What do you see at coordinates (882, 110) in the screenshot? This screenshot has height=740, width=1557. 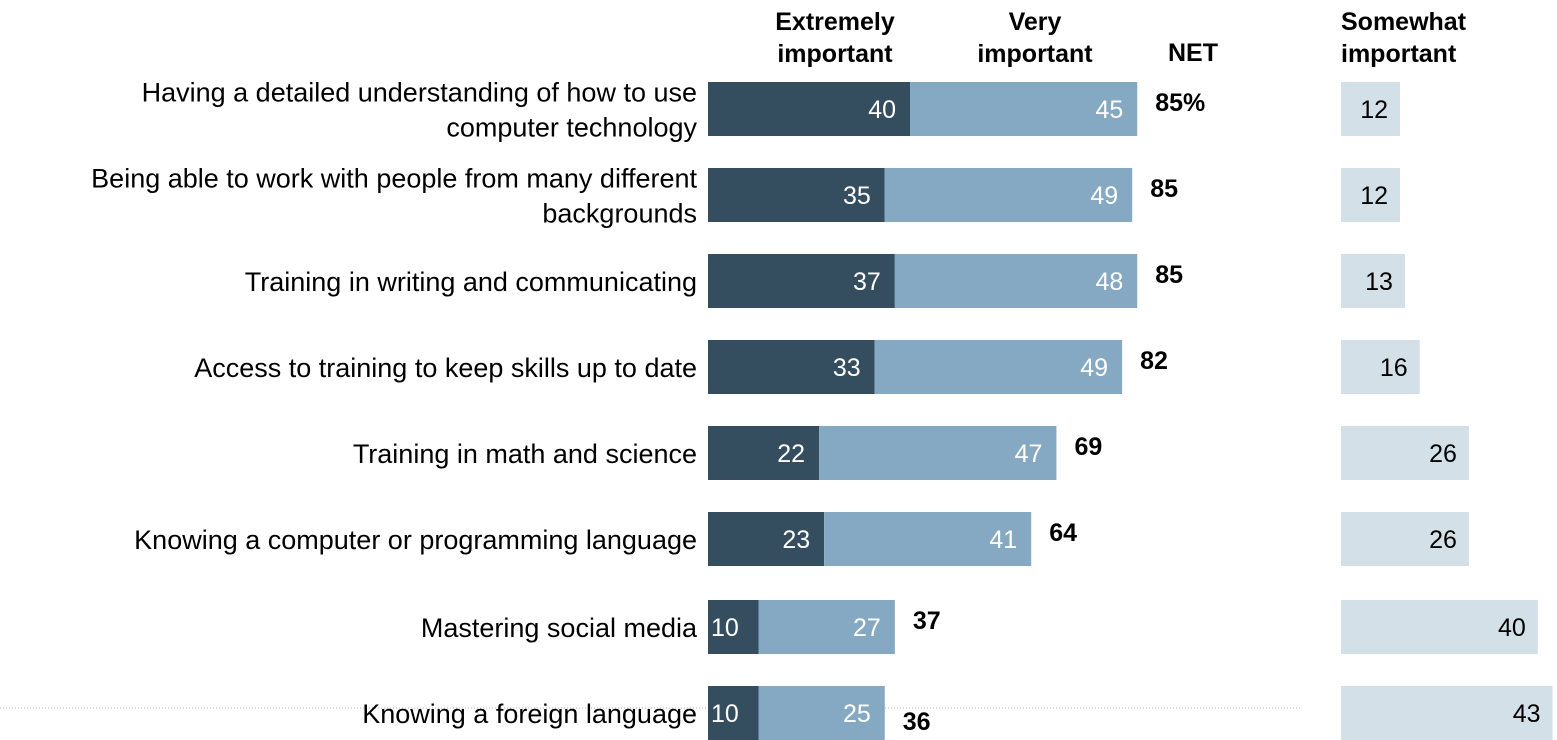 I see `value-label-extremely: 40` at bounding box center [882, 110].